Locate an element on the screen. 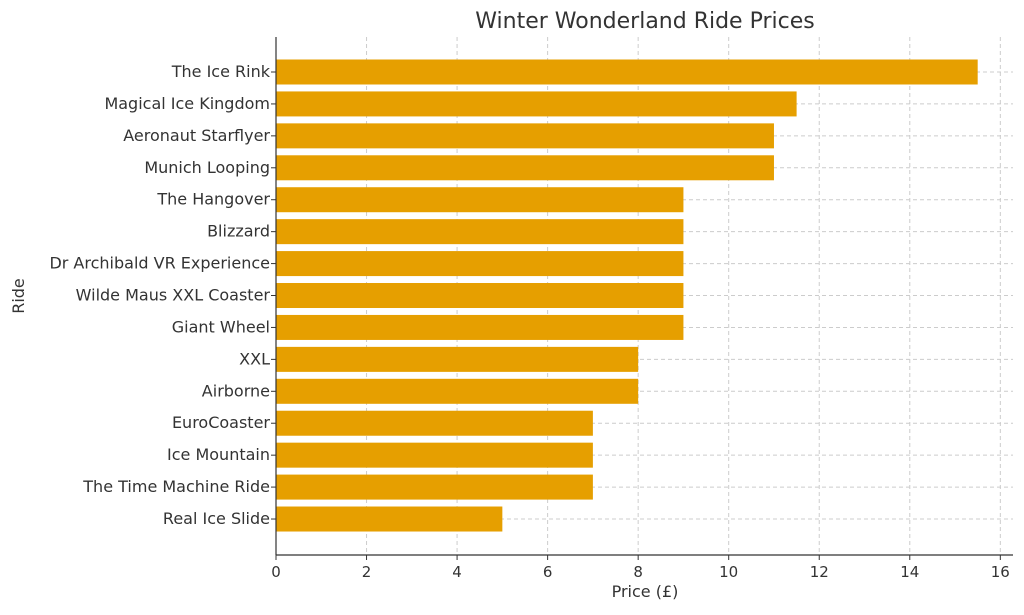 The height and width of the screenshot is (615, 1024). y-tick-label: XXL is located at coordinates (254, 358).